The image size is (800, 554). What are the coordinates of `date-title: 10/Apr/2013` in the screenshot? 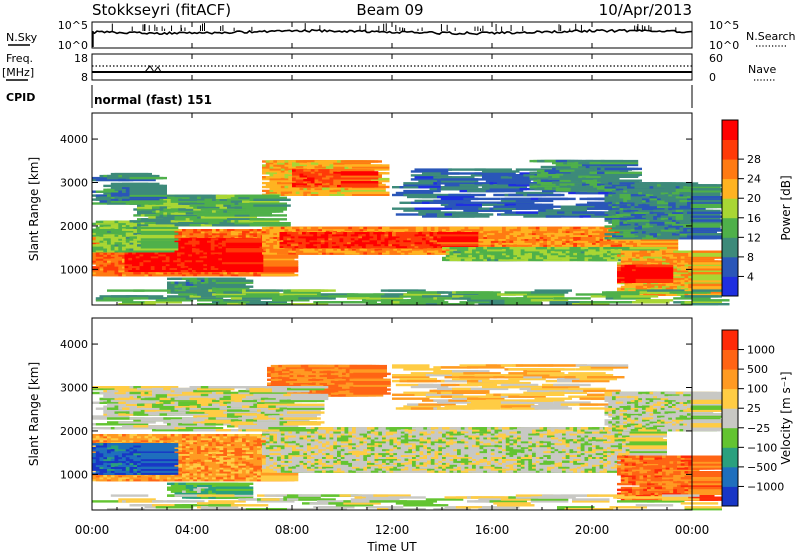 It's located at (645, 10).